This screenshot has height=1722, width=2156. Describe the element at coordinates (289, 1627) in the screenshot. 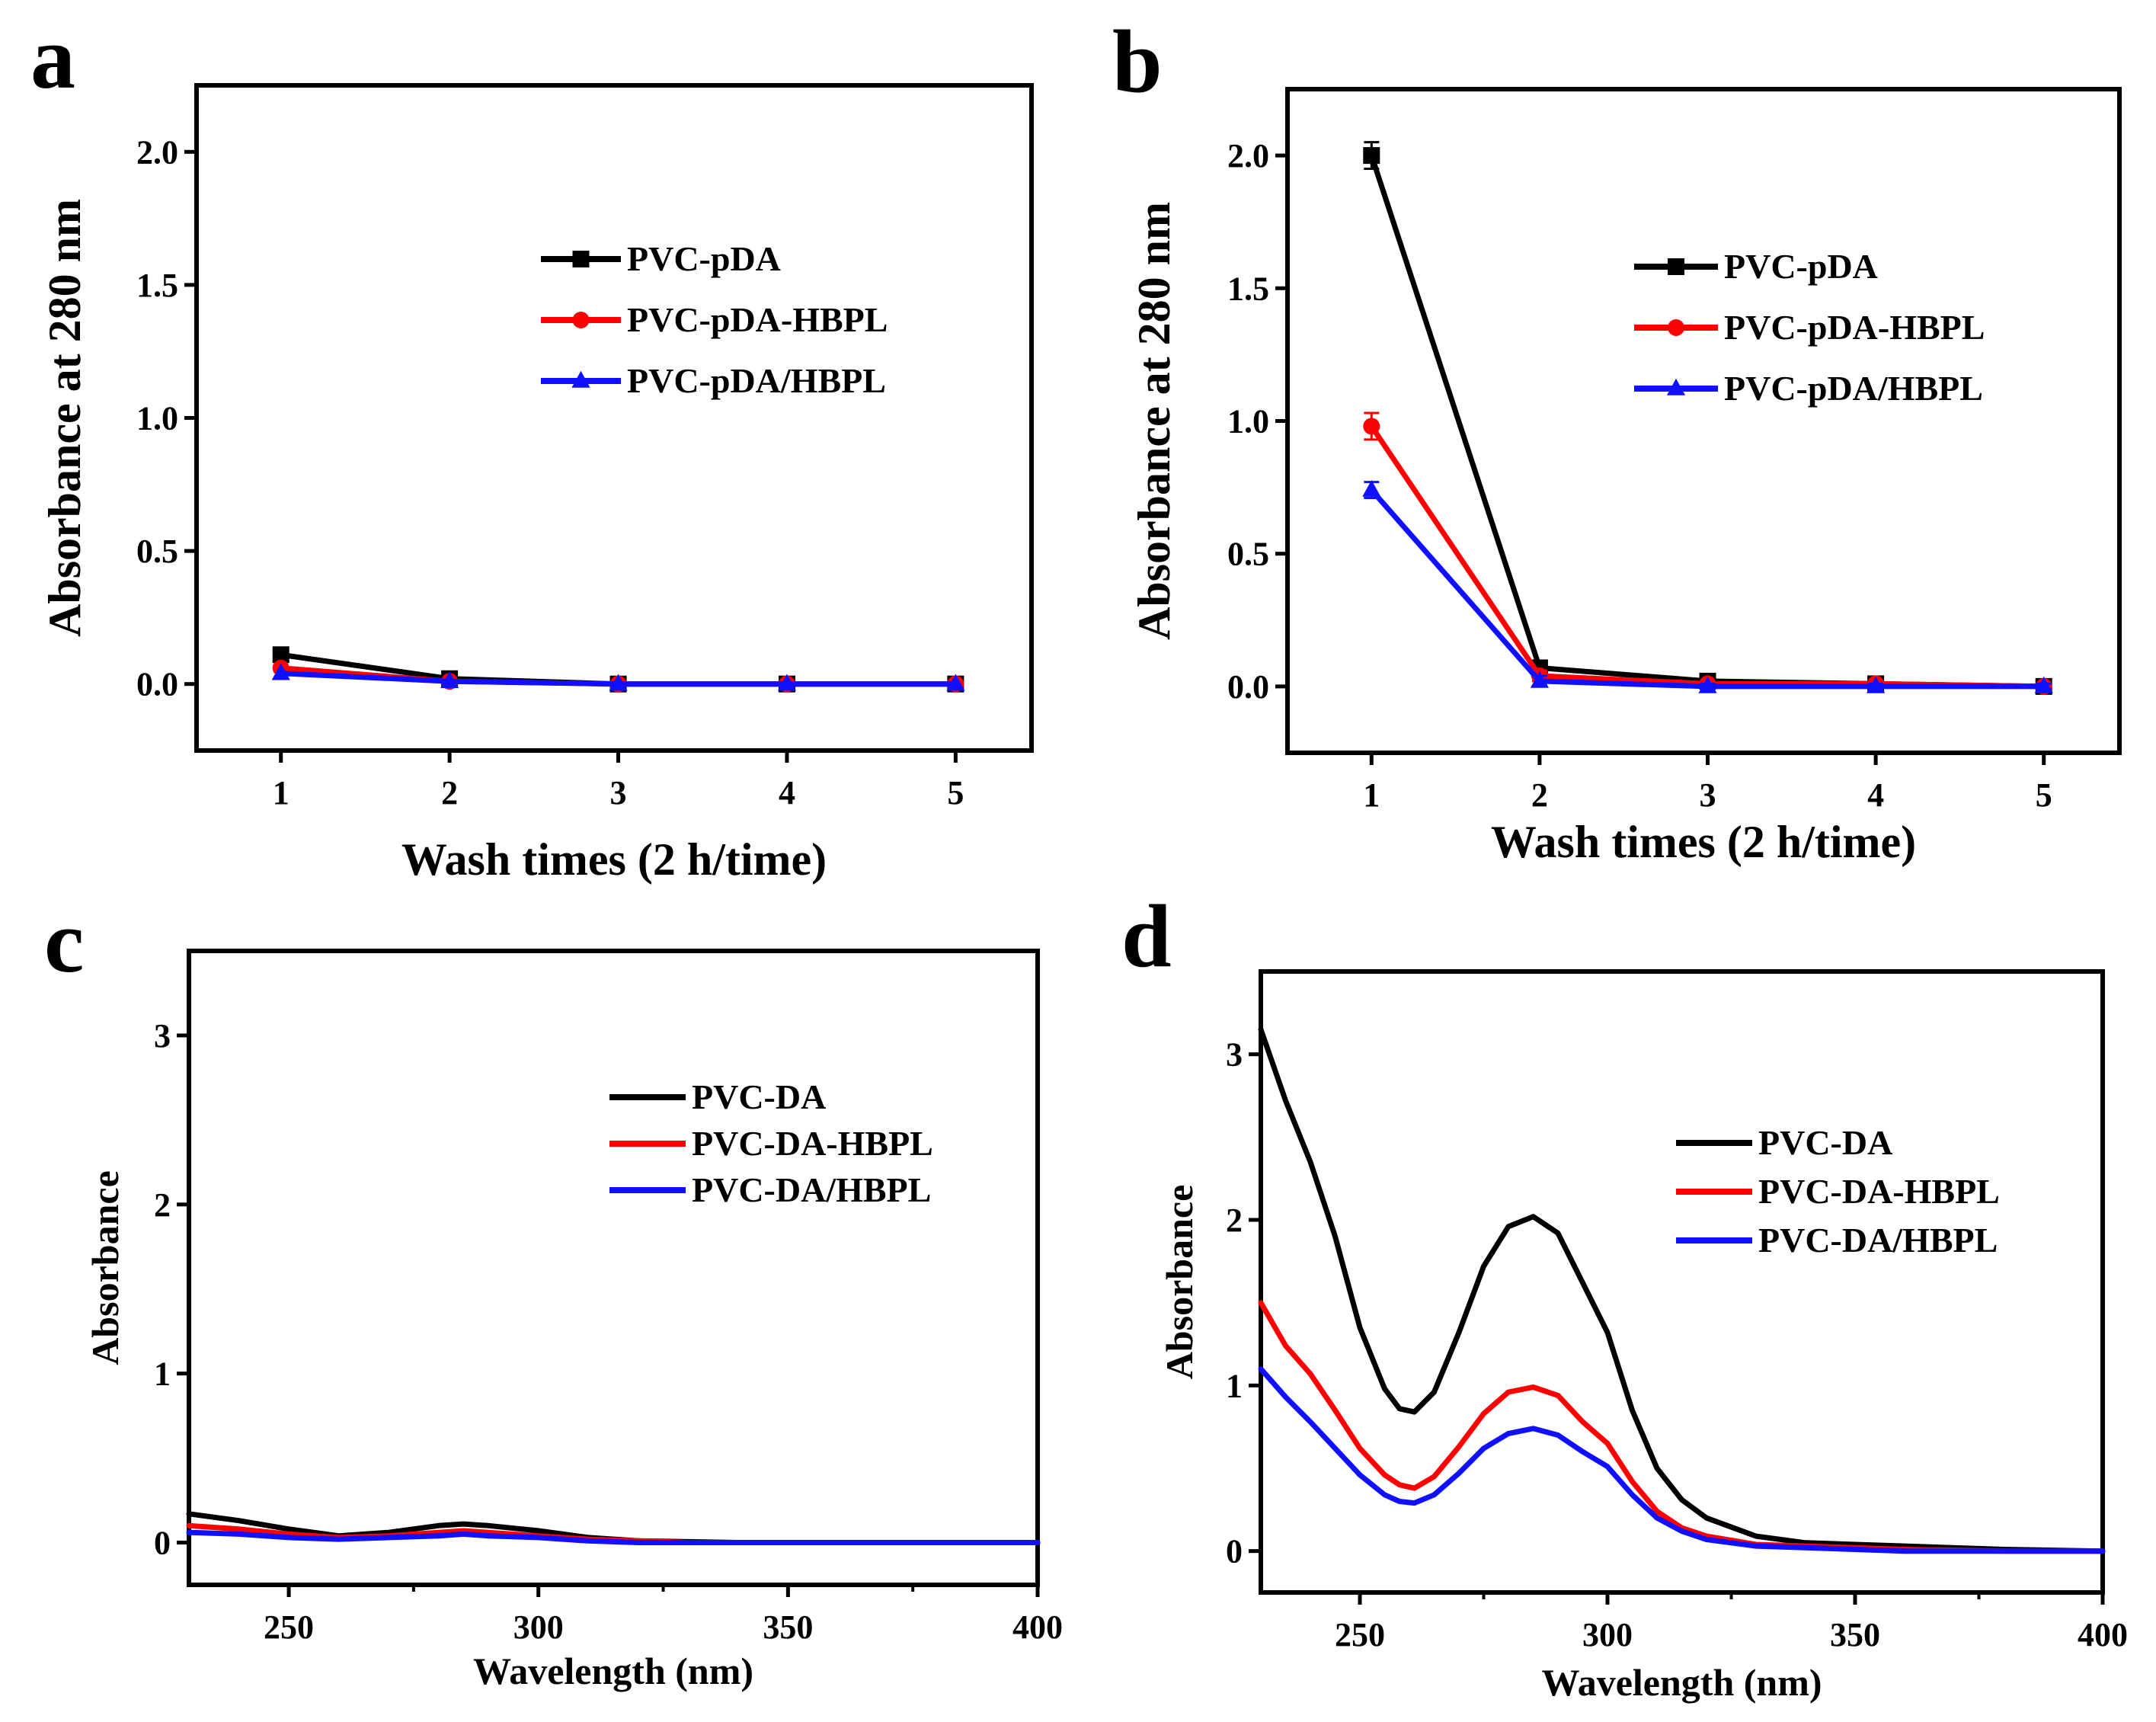

I see `x-tick-label-c: 250` at that location.